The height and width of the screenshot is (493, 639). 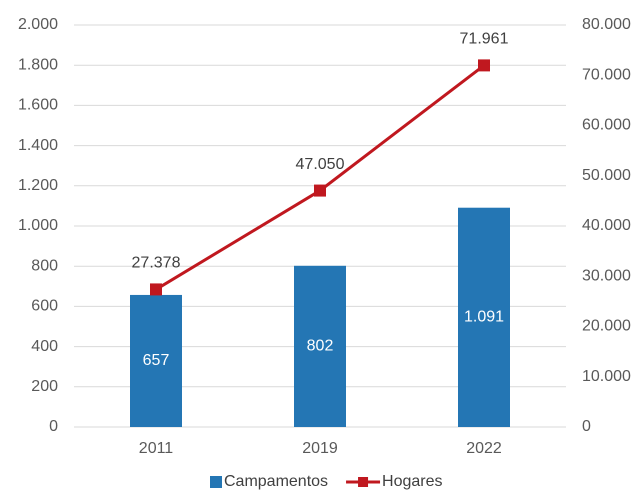 What do you see at coordinates (320, 448) in the screenshot?
I see `x-tick-label: 2019` at bounding box center [320, 448].